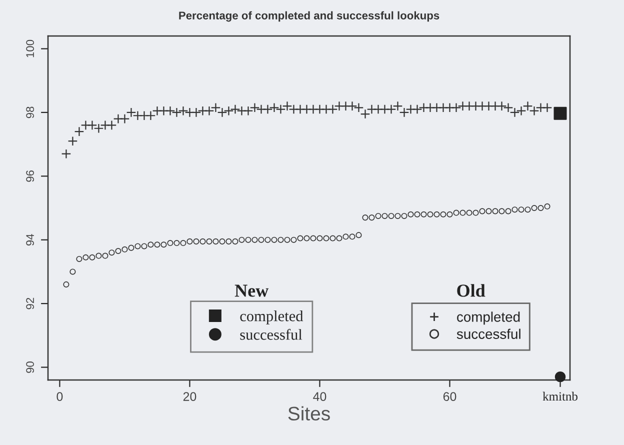 The width and height of the screenshot is (624, 445). Describe the element at coordinates (30, 176) in the screenshot. I see `y-tick-label: 96` at that location.